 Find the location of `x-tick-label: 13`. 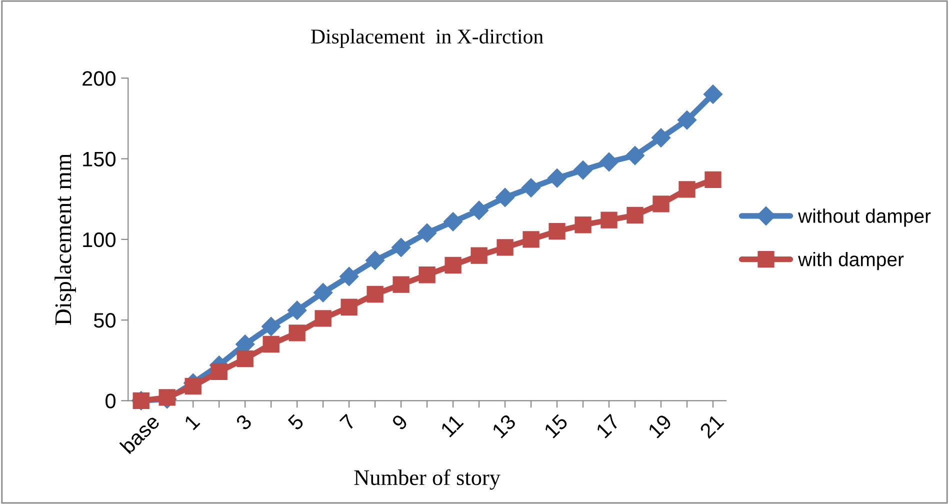

x-tick-label: 13 is located at coordinates (504, 426).